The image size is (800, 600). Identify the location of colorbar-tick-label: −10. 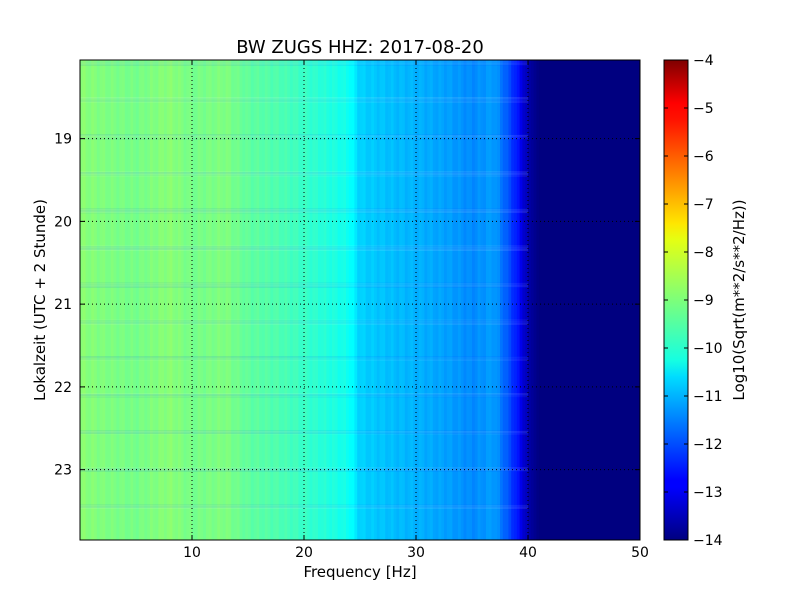
(708, 349).